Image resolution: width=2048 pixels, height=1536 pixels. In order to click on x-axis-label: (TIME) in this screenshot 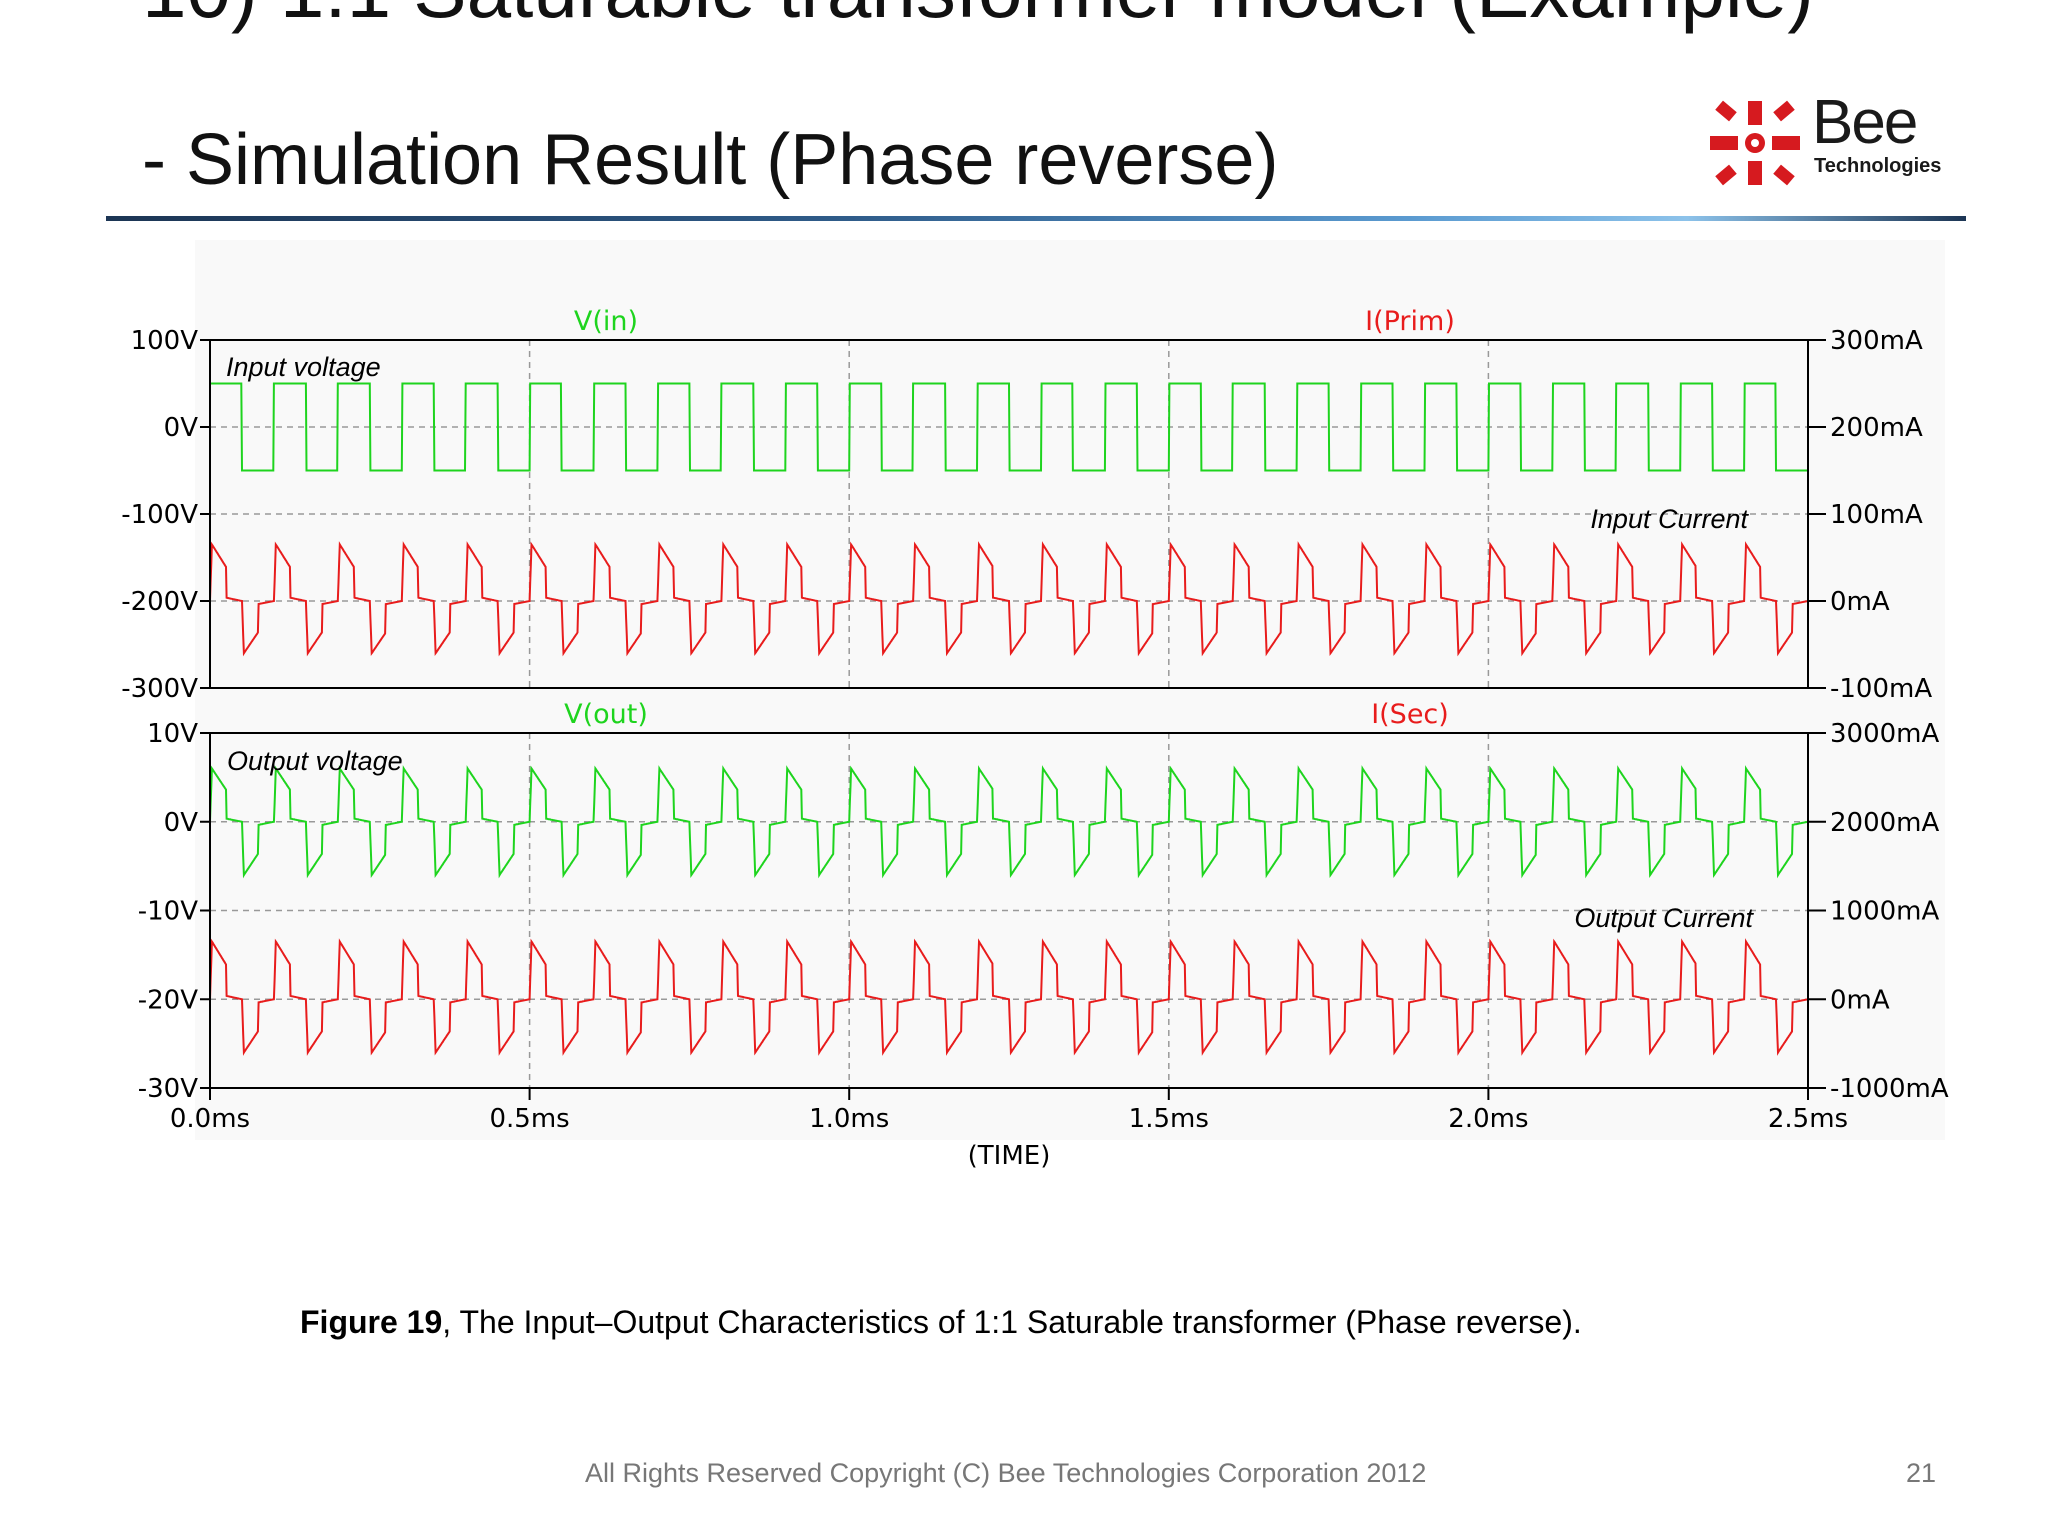, I will do `click(1009, 1156)`.